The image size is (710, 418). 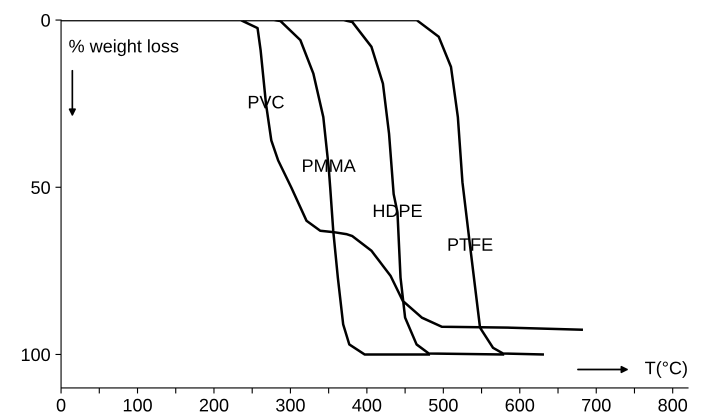 What do you see at coordinates (214, 405) in the screenshot?
I see `x-tick-label: 200` at bounding box center [214, 405].